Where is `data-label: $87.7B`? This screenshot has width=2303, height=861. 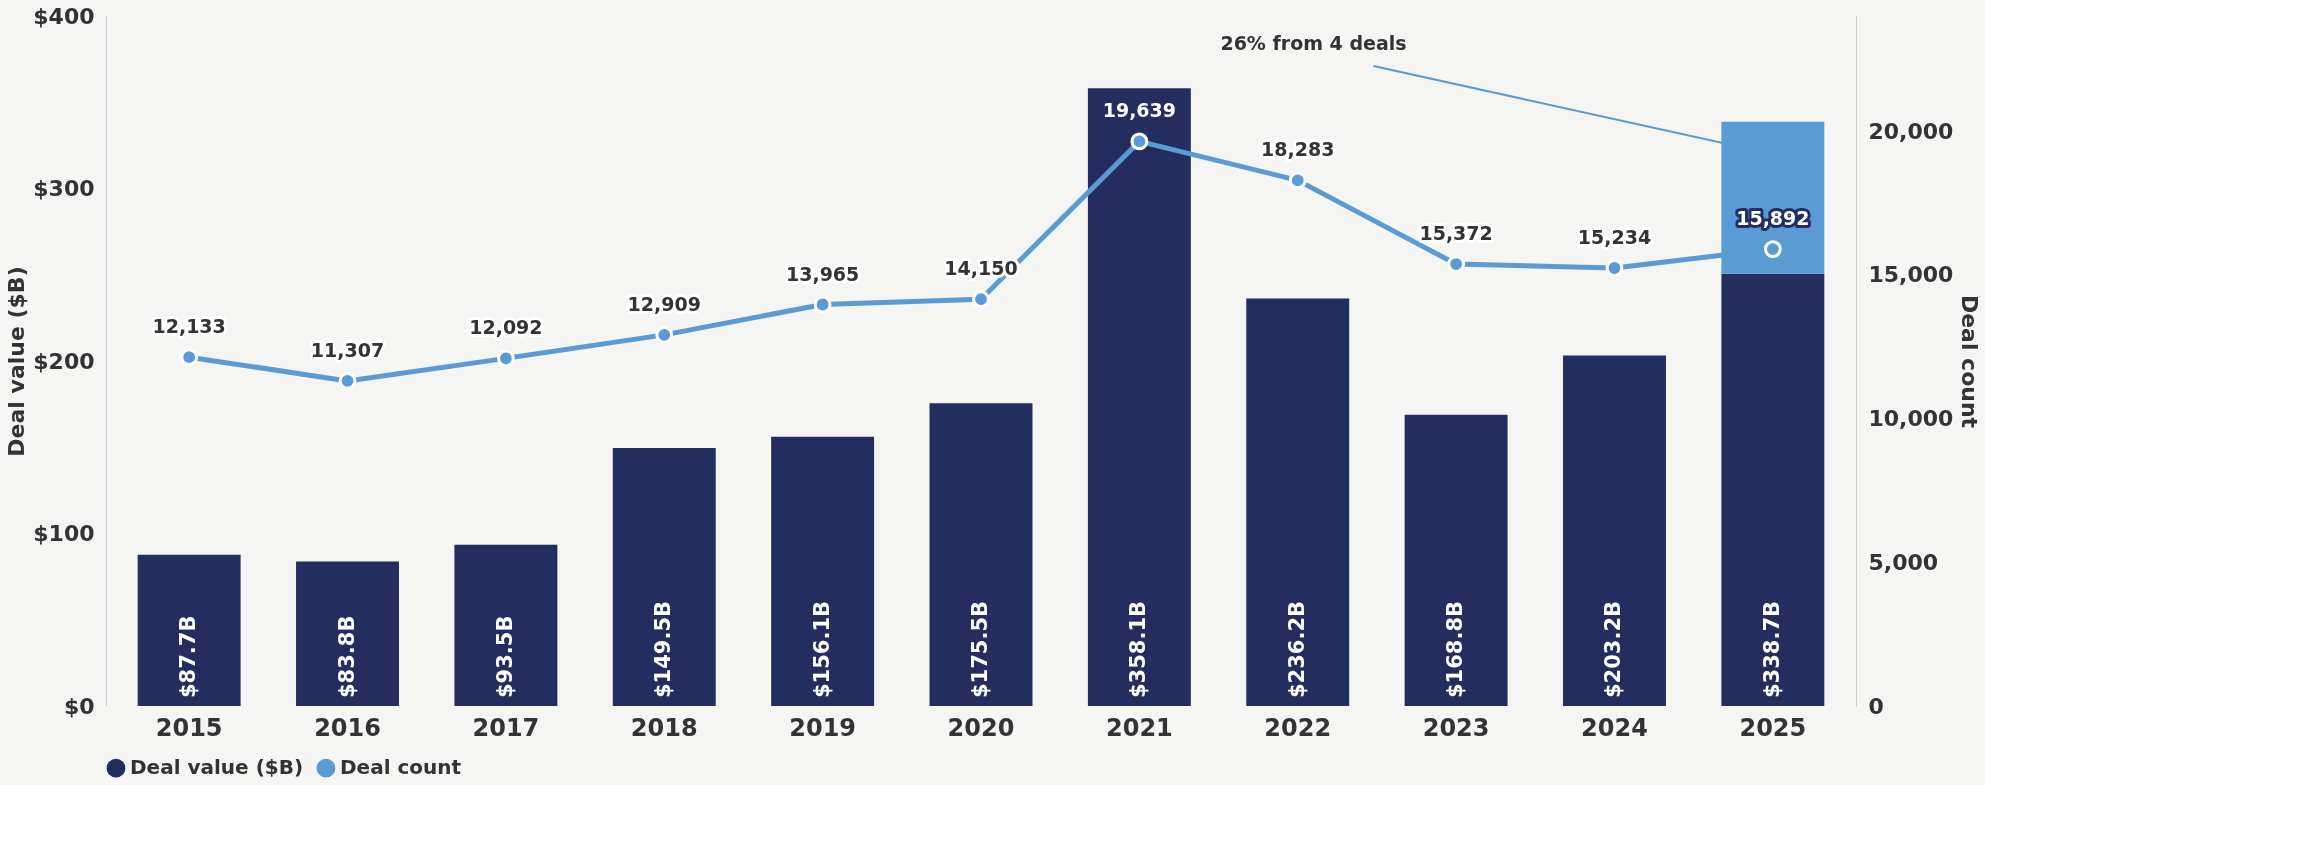
data-label: $87.7B is located at coordinates (188, 656).